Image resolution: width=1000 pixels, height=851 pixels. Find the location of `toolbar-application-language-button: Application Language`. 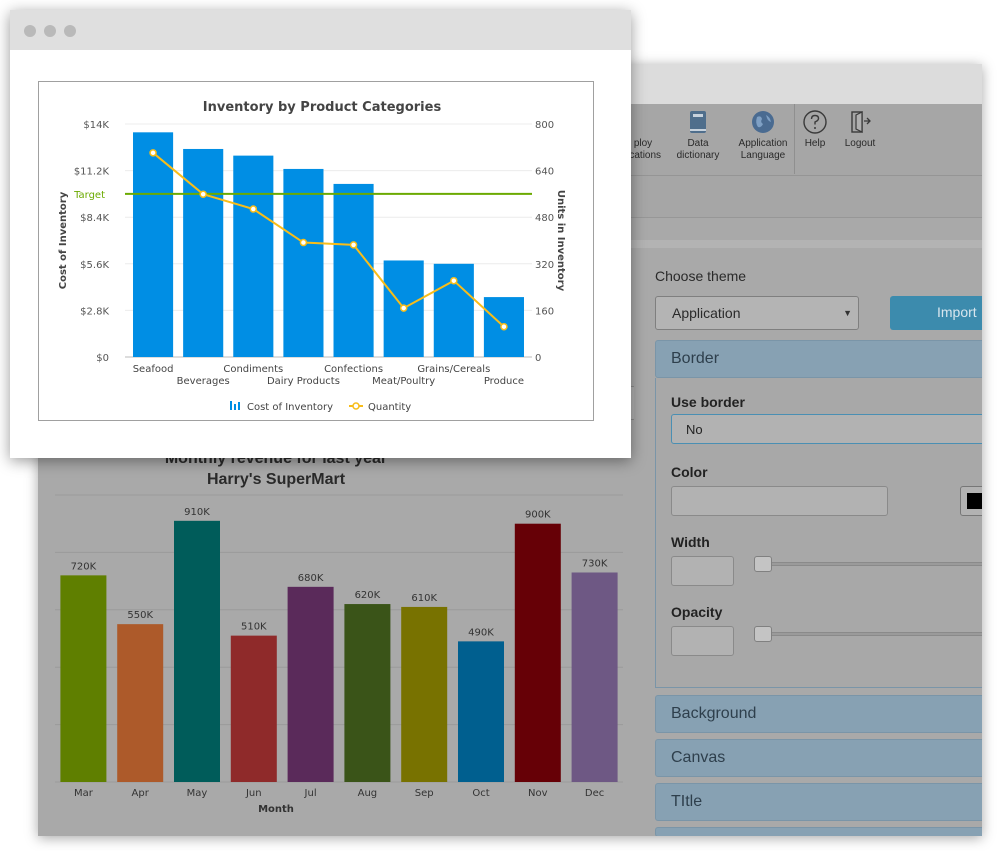

toolbar-application-language-button: Application Language is located at coordinates (763, 135).